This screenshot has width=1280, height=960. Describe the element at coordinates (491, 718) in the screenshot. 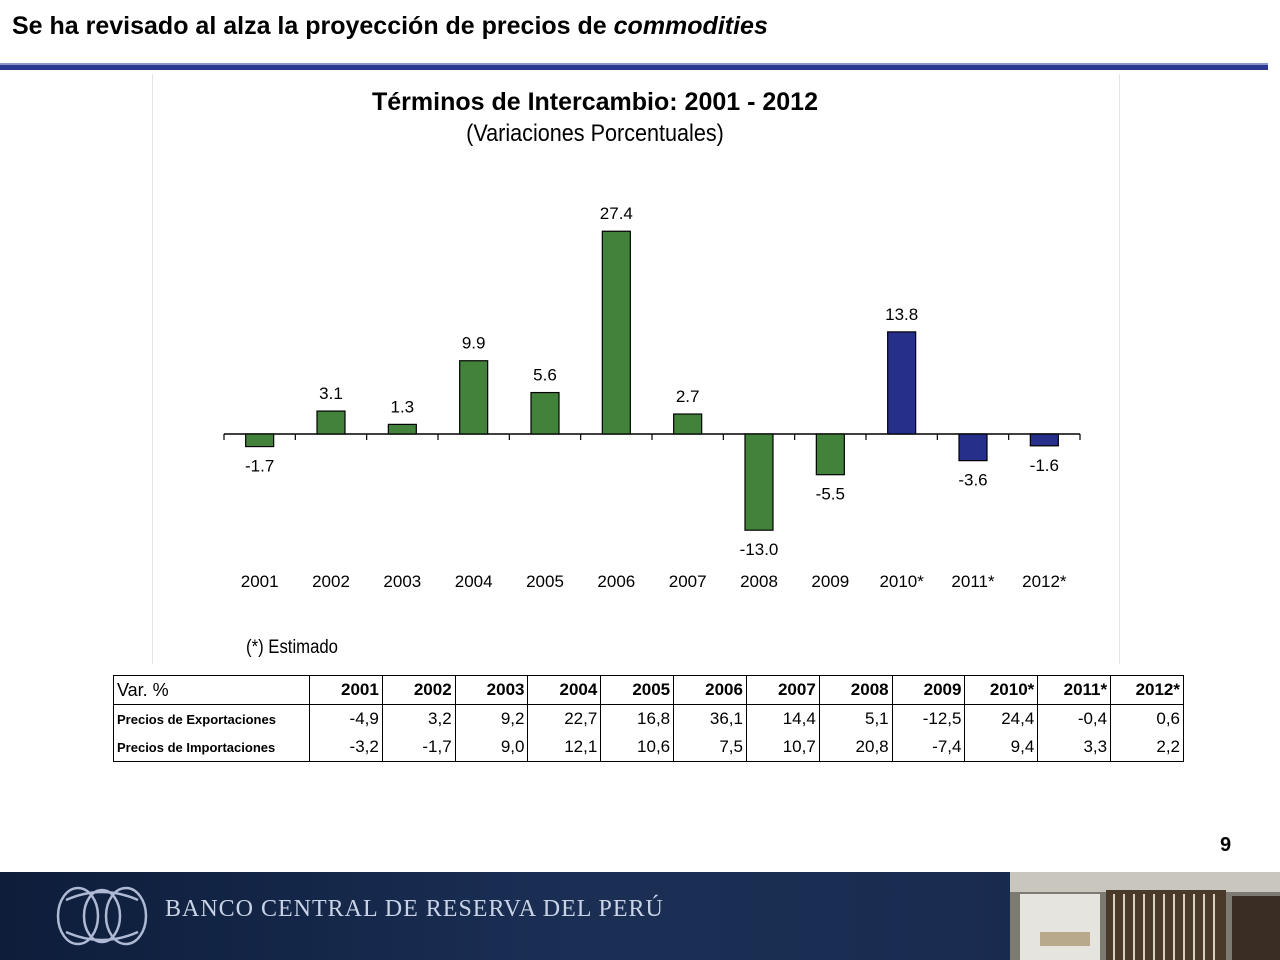

I see `table-cell: 9,2` at that location.